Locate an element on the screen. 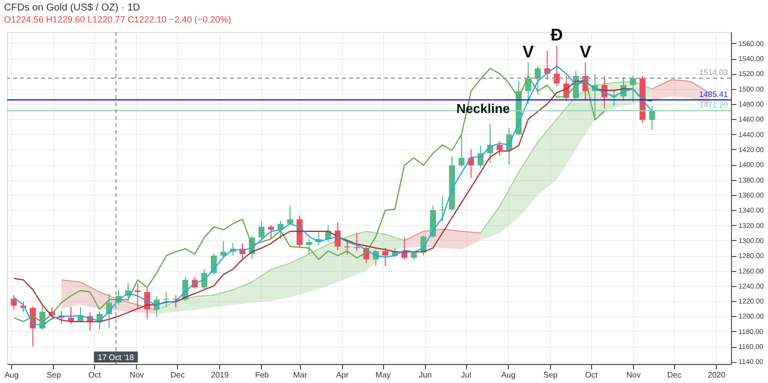  annotation: Neckline is located at coordinates (483, 108).